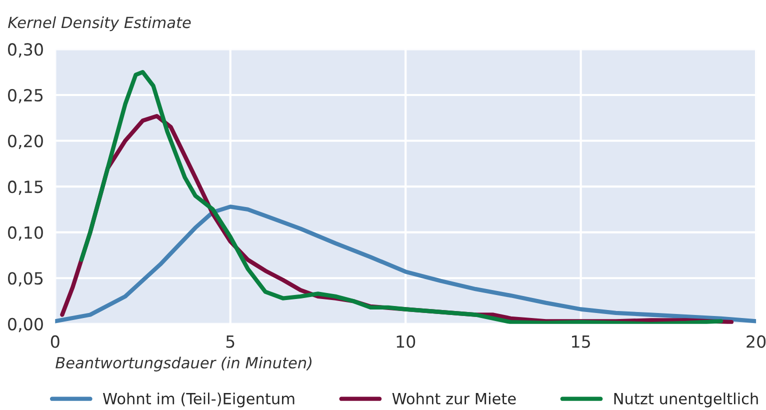 The image size is (766, 410). Describe the element at coordinates (25, 325) in the screenshot. I see `y-tick-label: 0,00` at that location.